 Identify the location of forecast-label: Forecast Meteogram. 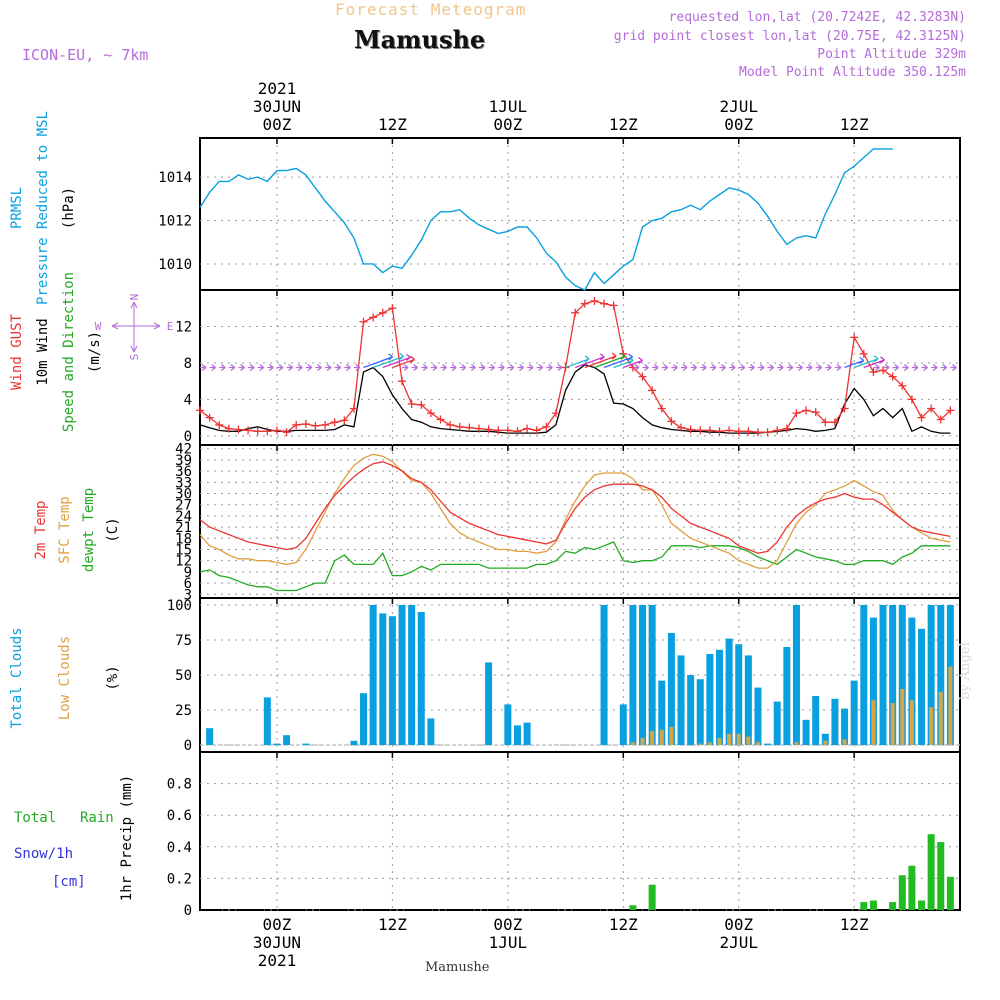
(431, 9).